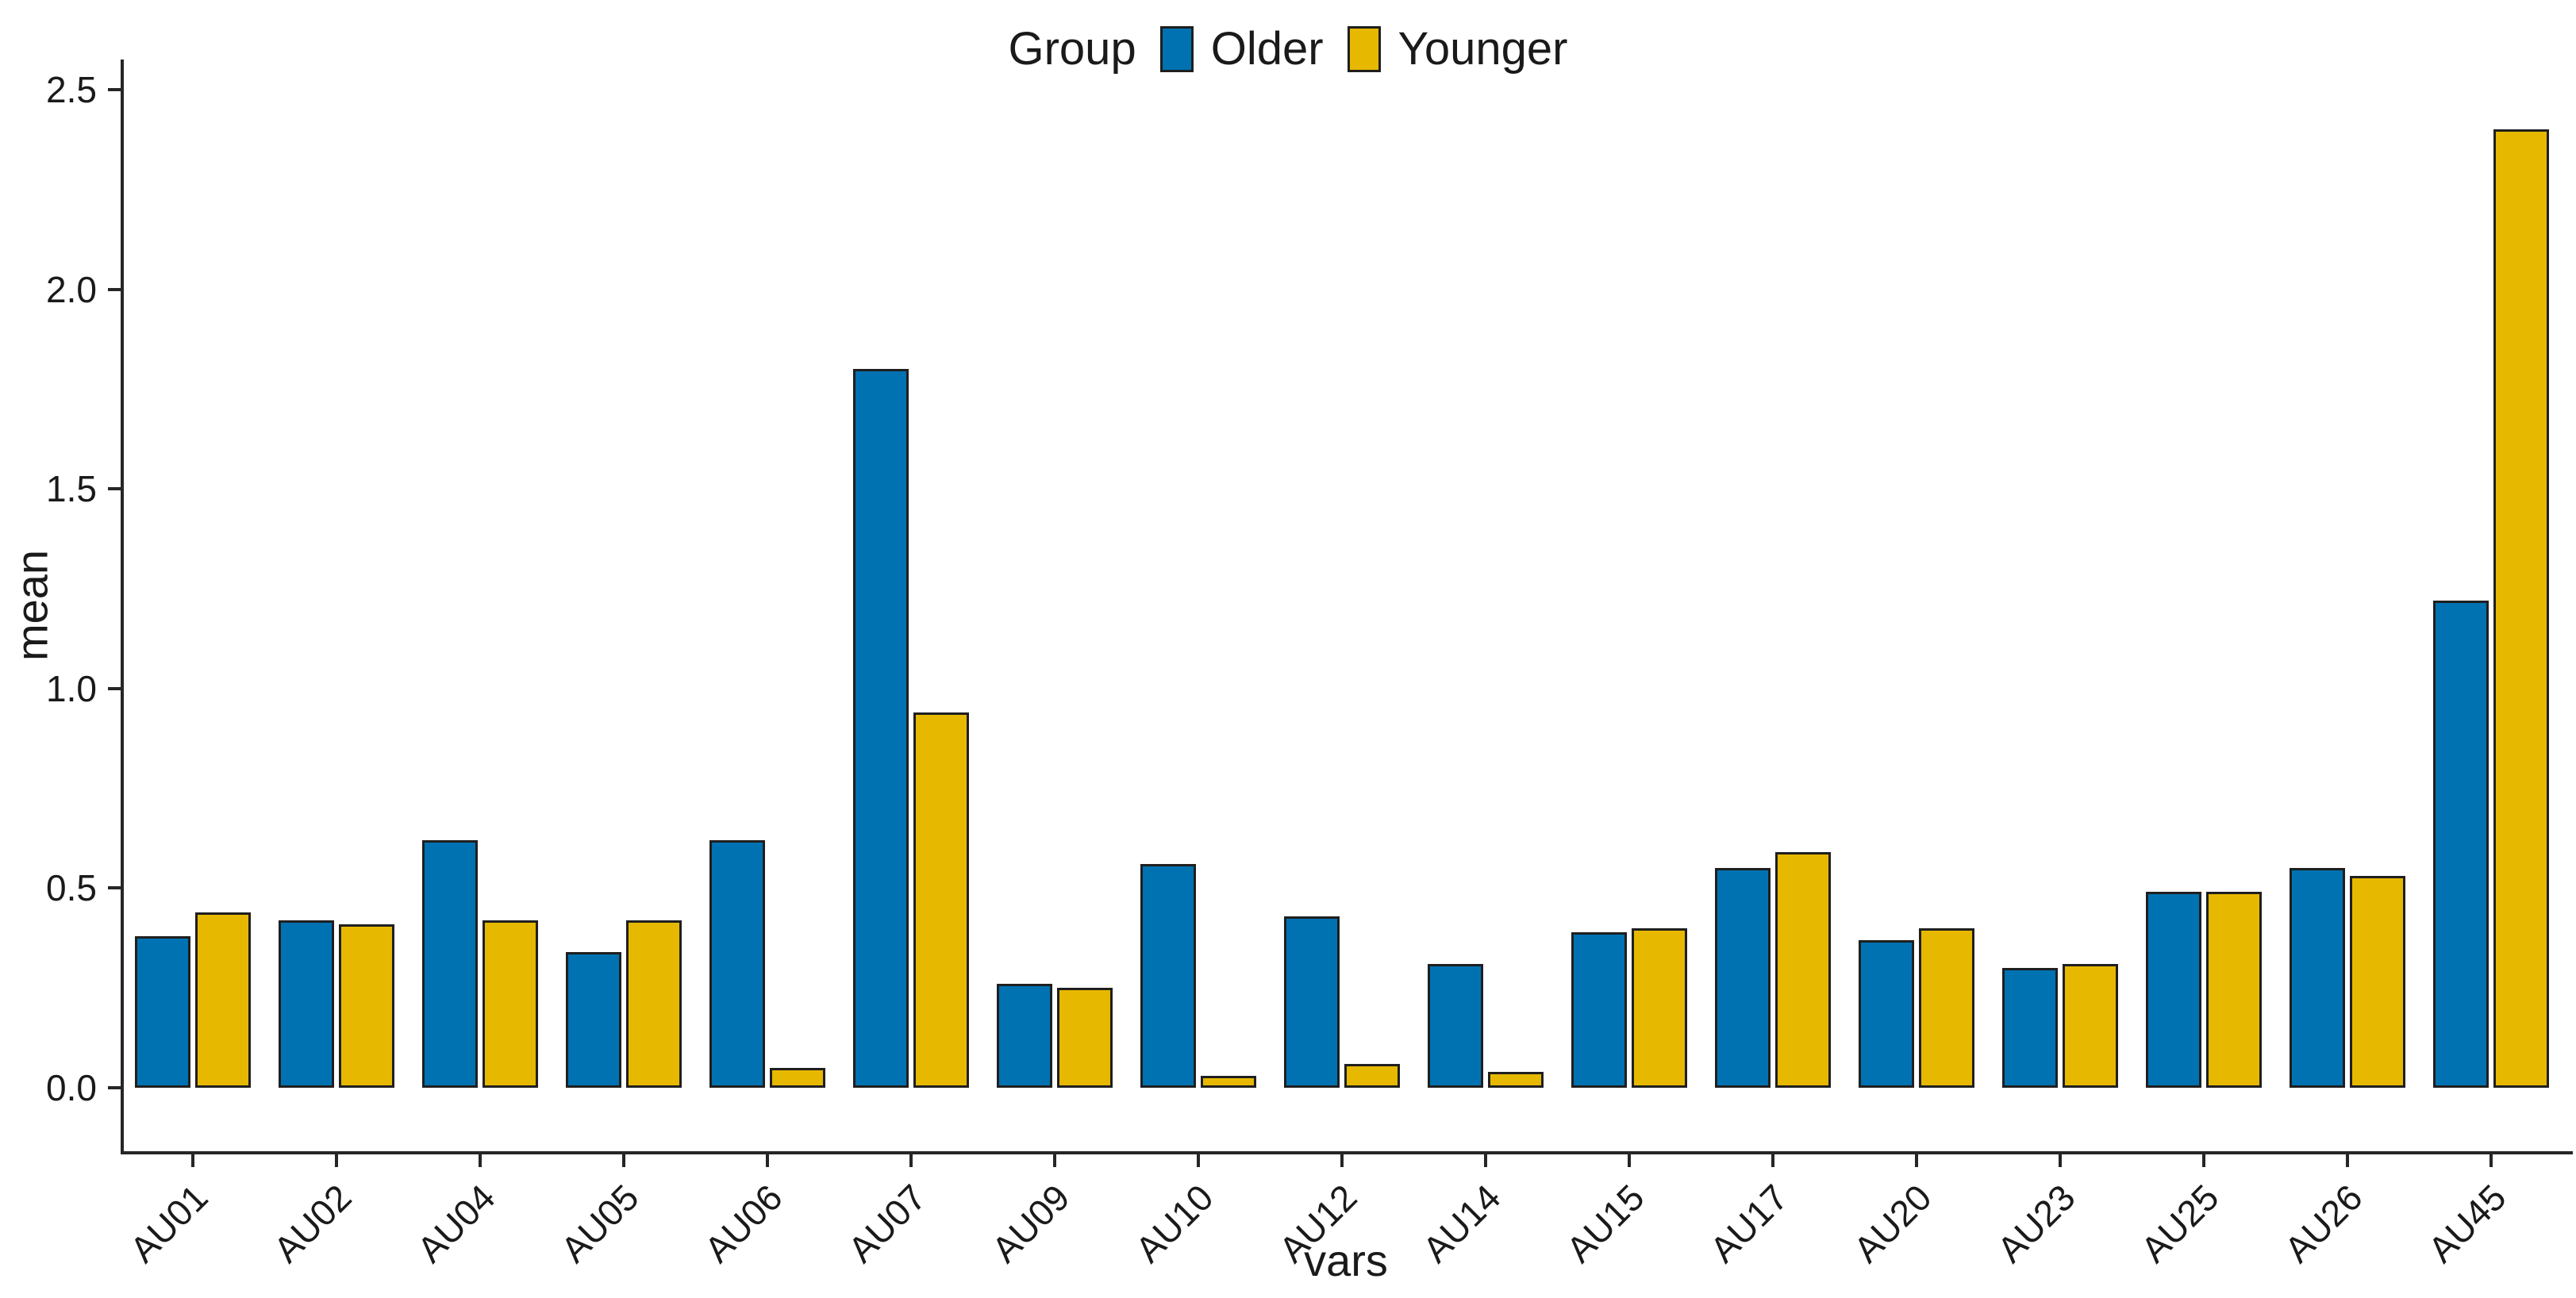  I want to click on x-tick-label: AU17, so click(1748, 1223).